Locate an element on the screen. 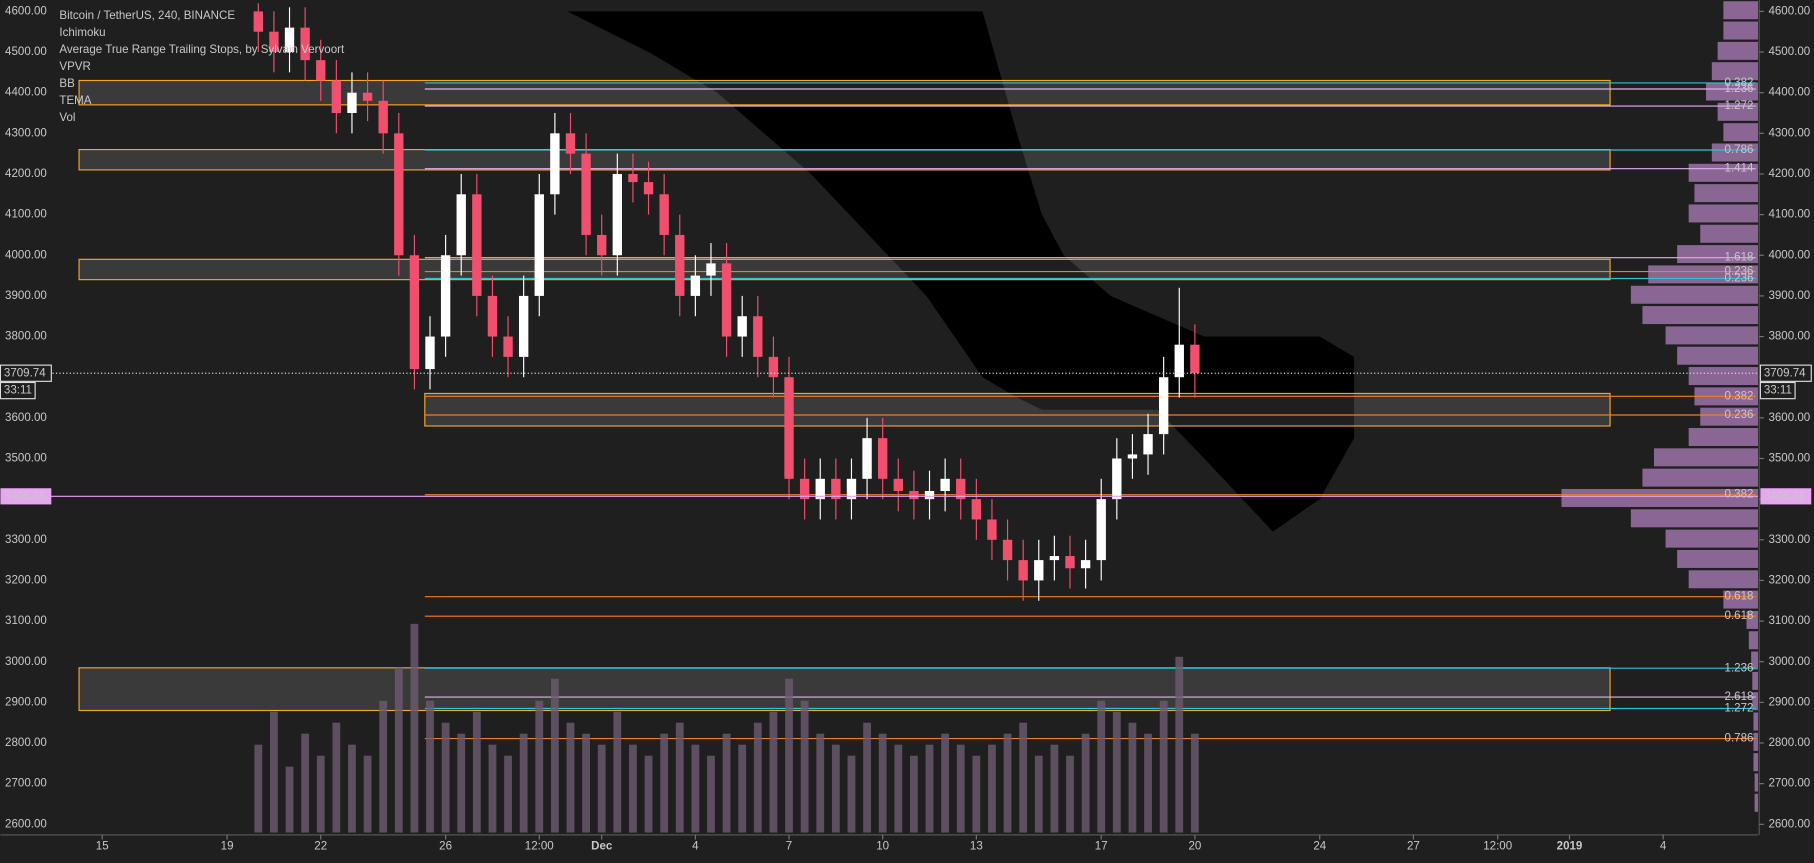  legend-text: BB is located at coordinates (67, 84).